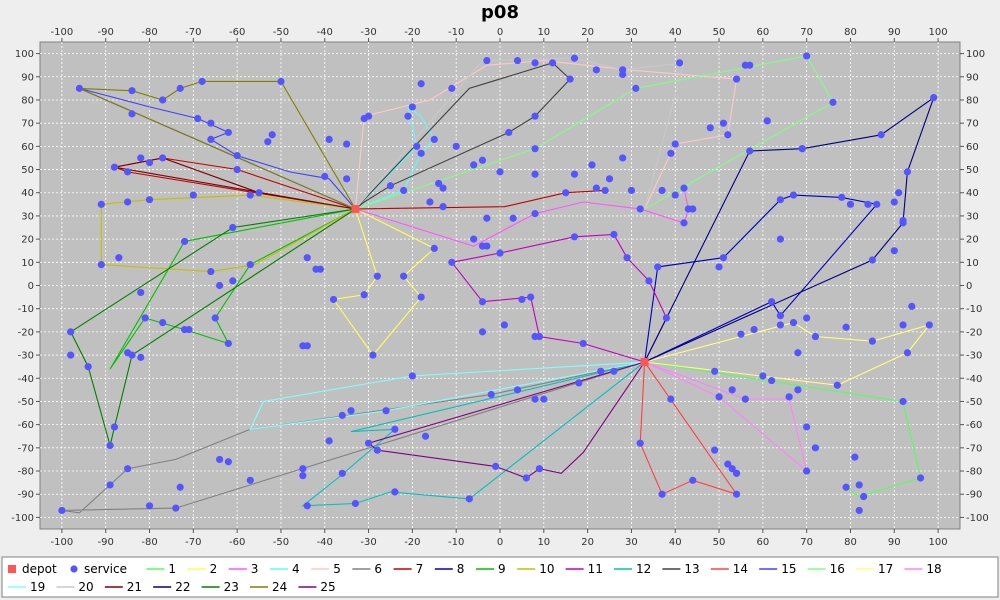  I want to click on x-tick-label-bottom: 100, so click(938, 542).